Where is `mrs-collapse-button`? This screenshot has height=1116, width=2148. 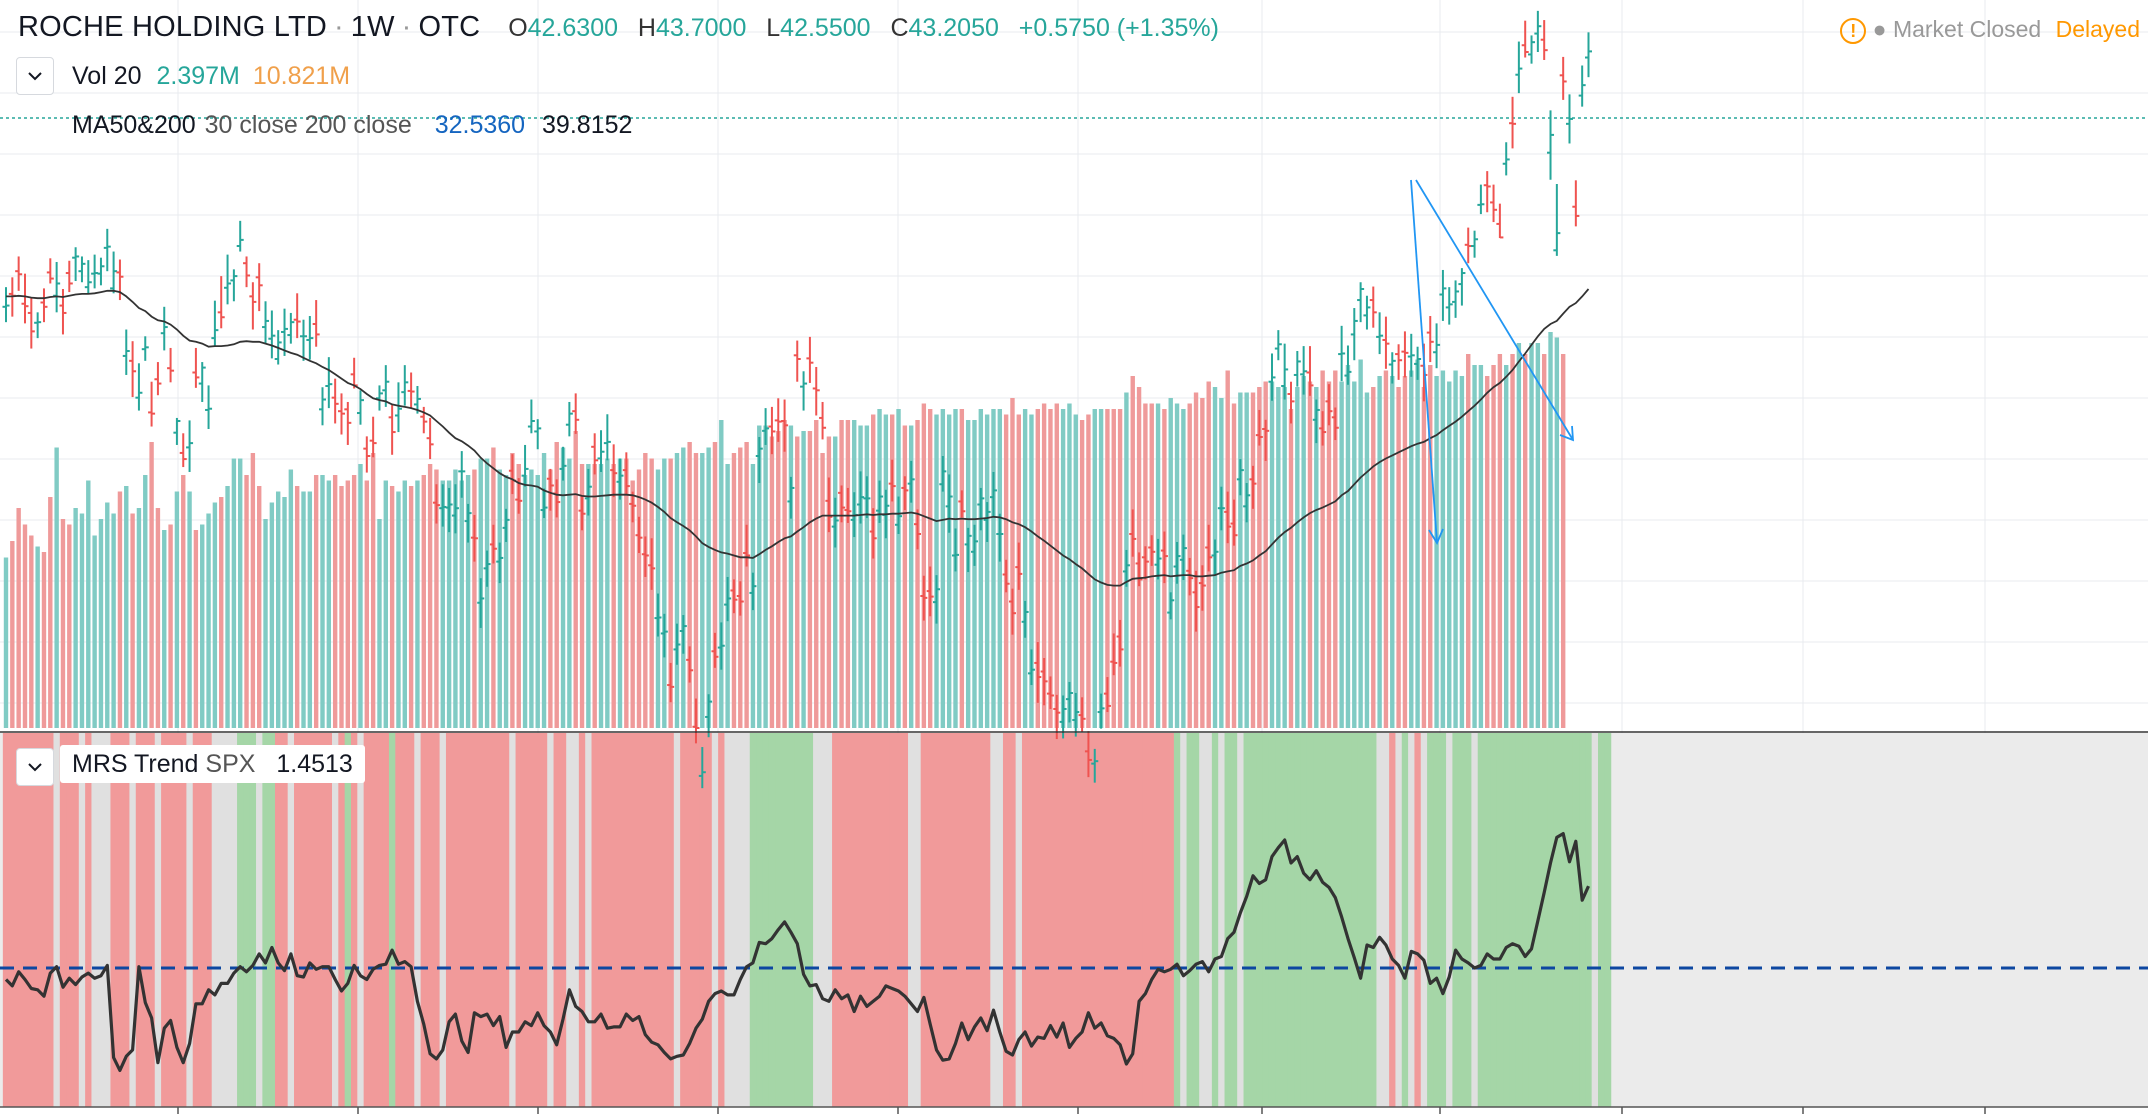 mrs-collapse-button is located at coordinates (35, 767).